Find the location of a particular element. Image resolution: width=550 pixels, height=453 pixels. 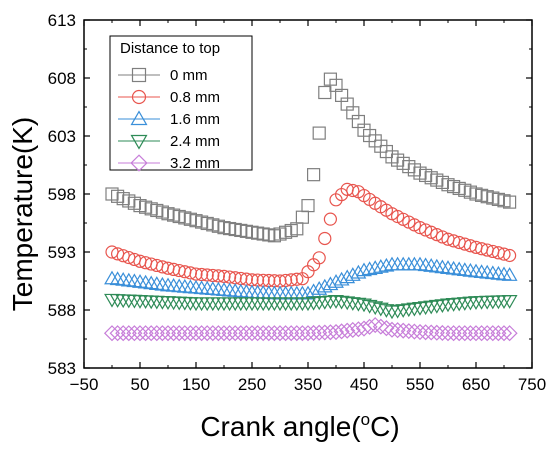

legend-label: 2.4 mm is located at coordinates (195, 141).